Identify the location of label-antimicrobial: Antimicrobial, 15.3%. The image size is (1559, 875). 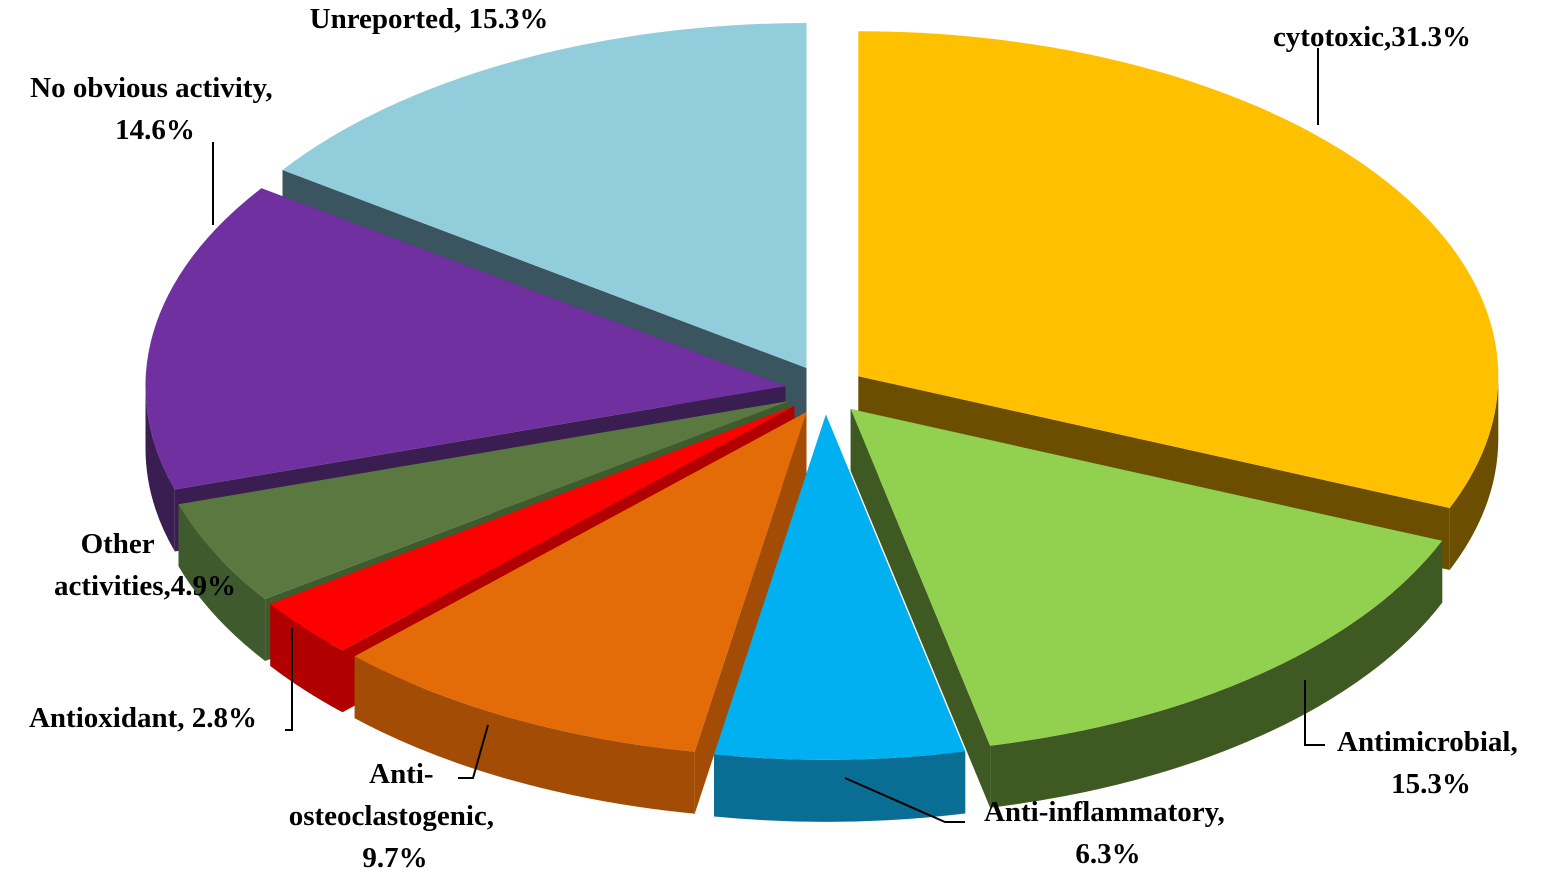
(1431, 763).